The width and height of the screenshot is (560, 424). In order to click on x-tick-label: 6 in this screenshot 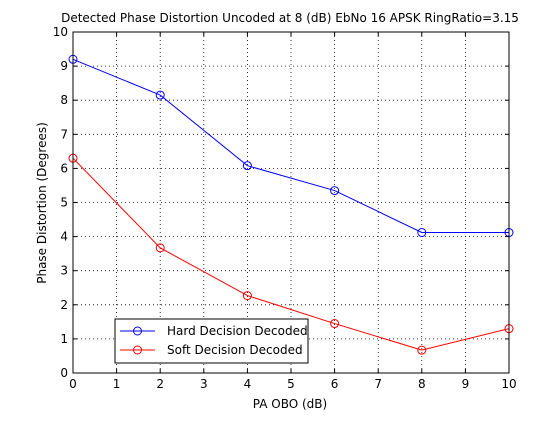, I will do `click(335, 384)`.